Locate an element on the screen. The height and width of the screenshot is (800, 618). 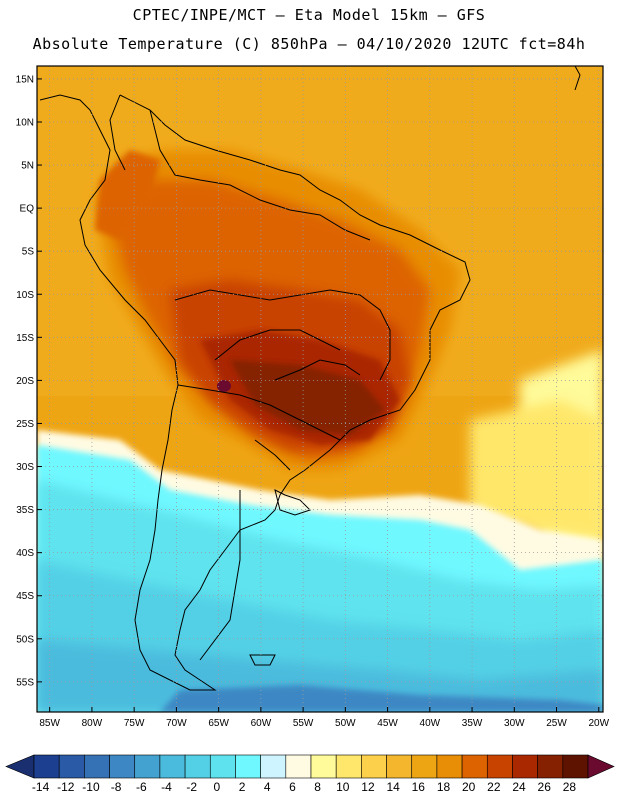
lat-tick-label: 15S is located at coordinates (25, 338).